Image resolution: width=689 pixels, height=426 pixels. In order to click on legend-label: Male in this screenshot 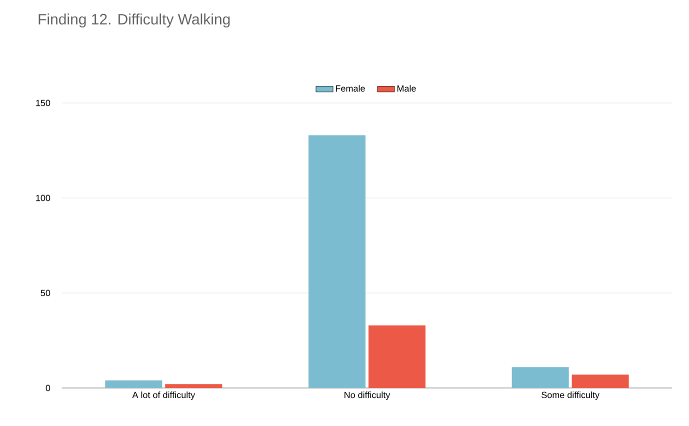, I will do `click(406, 88)`.